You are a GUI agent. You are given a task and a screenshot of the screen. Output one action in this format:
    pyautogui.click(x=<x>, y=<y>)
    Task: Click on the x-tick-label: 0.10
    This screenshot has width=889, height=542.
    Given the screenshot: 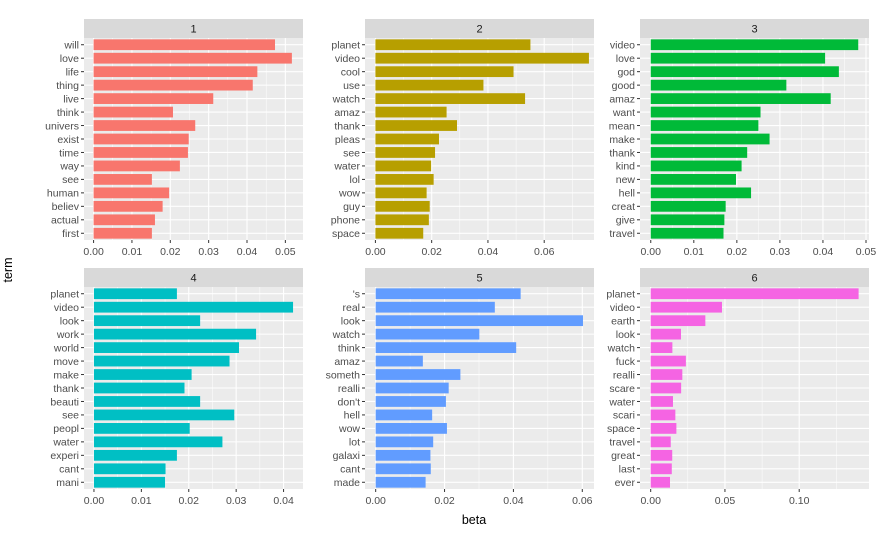 What is the action you would take?
    pyautogui.click(x=799, y=501)
    